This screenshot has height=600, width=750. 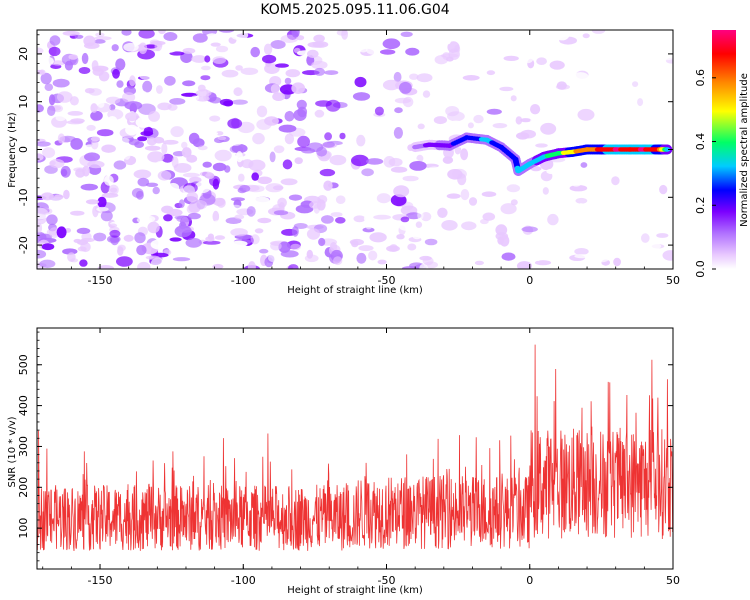 What do you see at coordinates (355, 290) in the screenshot?
I see `spectrogram-x-axis-label: Height of straight line (km)` at bounding box center [355, 290].